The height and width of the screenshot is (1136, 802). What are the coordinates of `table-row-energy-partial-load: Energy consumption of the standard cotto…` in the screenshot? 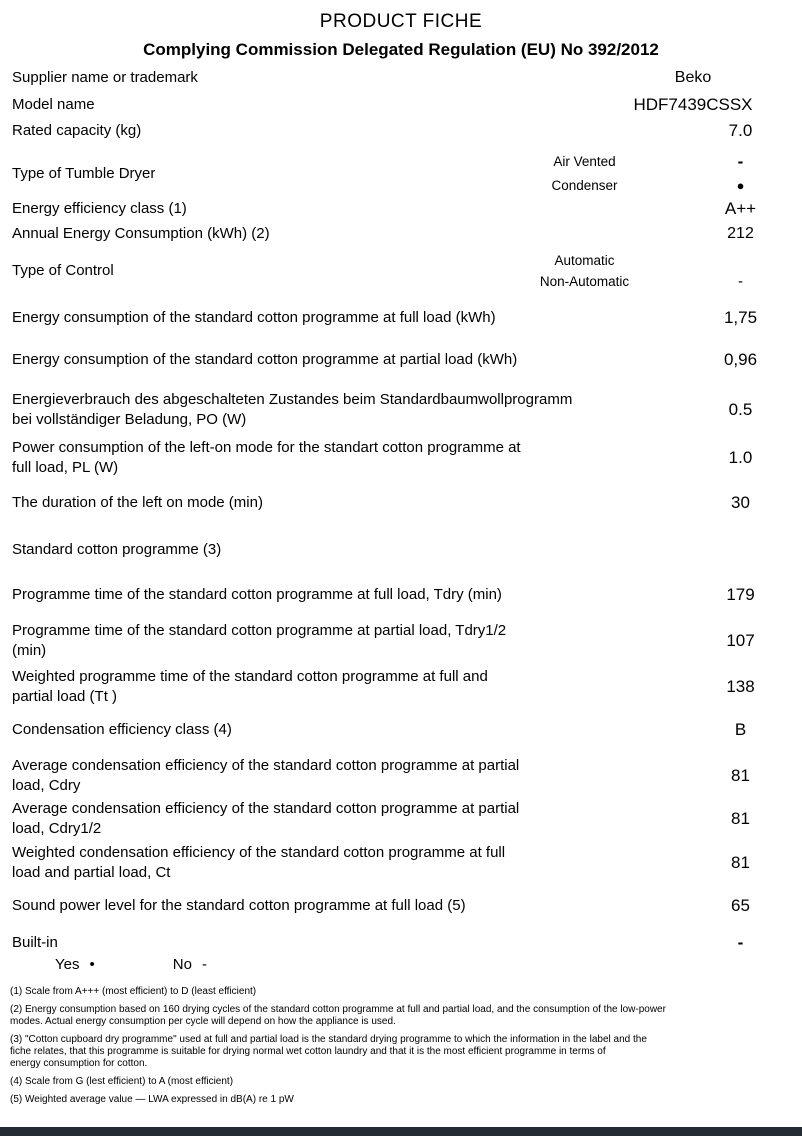 It's located at (401, 360).